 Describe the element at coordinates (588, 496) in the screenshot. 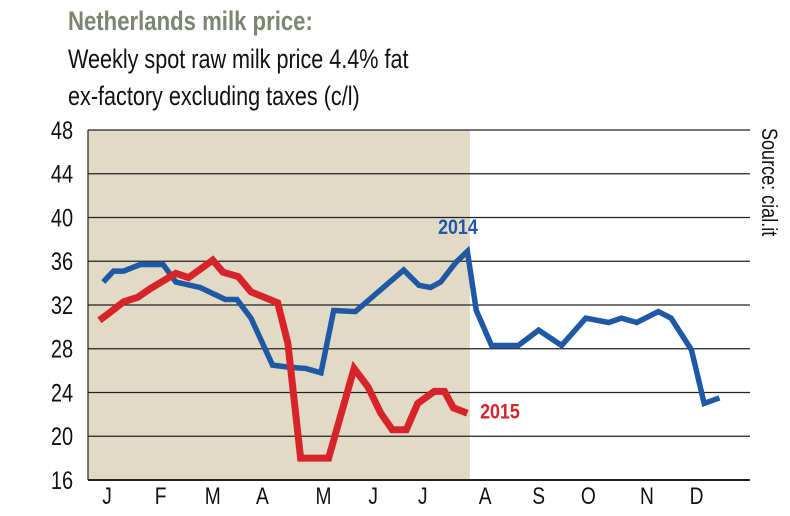

I see `x-tick-label: O` at that location.